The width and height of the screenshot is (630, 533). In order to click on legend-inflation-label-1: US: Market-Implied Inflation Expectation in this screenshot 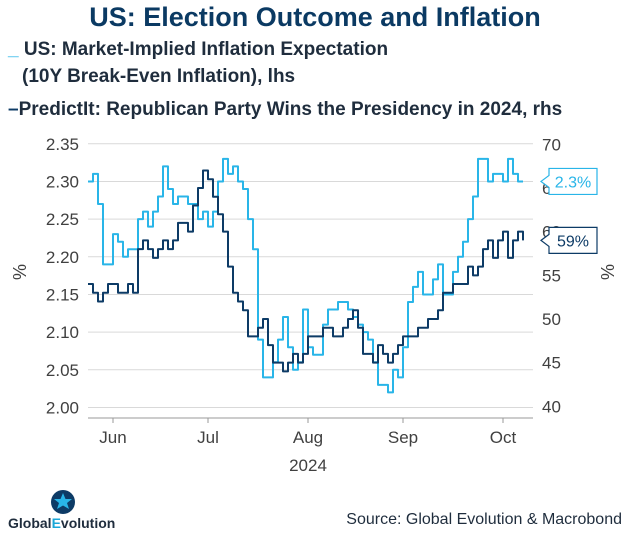, I will do `click(206, 49)`.